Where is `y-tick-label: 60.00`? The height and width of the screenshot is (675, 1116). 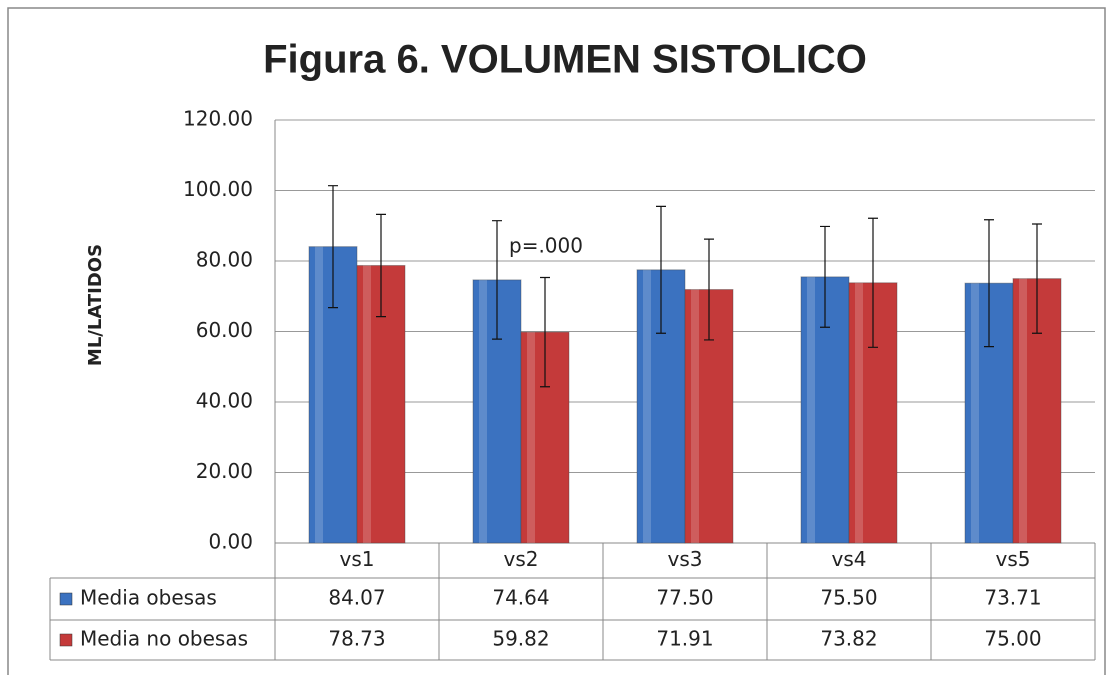
y-tick-label: 60.00 is located at coordinates (224, 330).